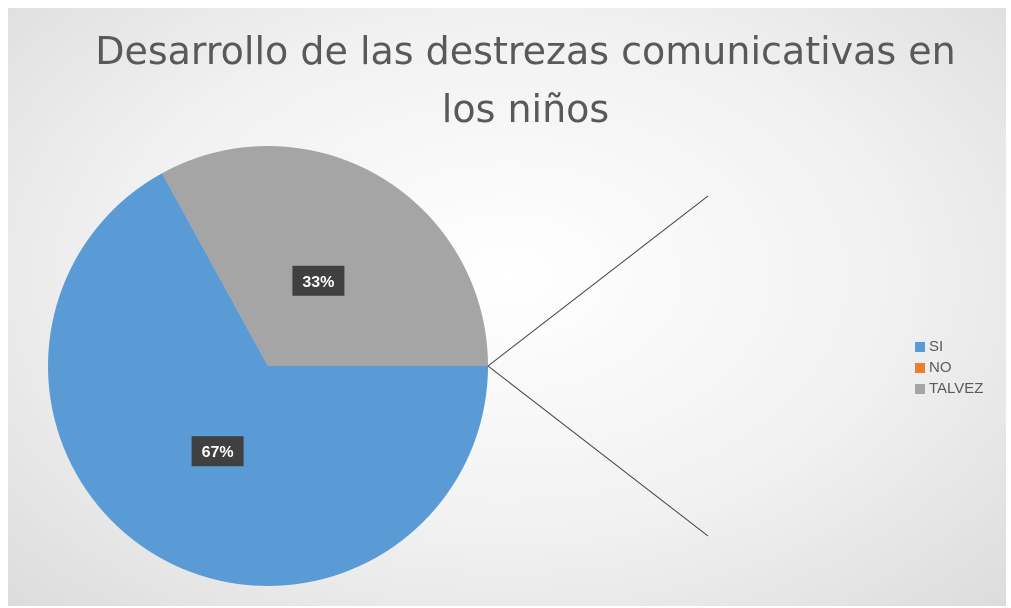  Describe the element at coordinates (940, 367) in the screenshot. I see `legend-label-no: NO` at that location.